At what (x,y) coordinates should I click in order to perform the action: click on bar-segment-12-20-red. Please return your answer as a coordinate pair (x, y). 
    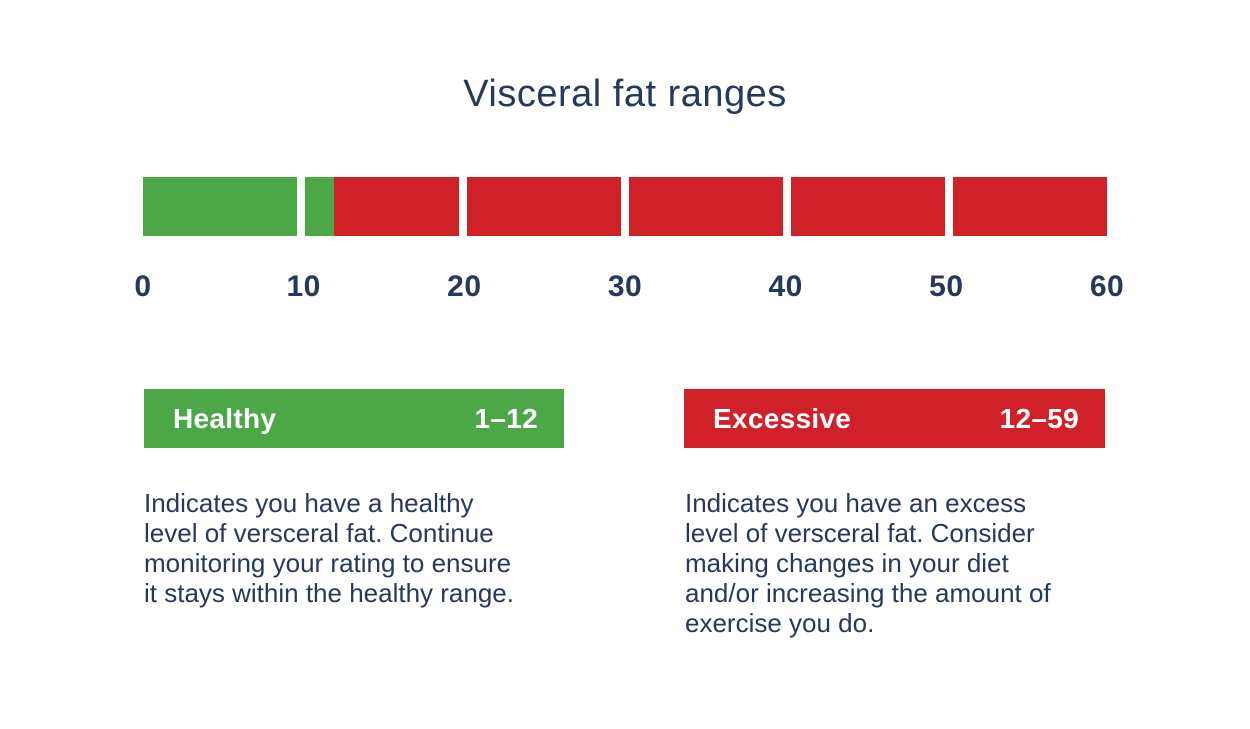
    Looking at the image, I should click on (396, 206).